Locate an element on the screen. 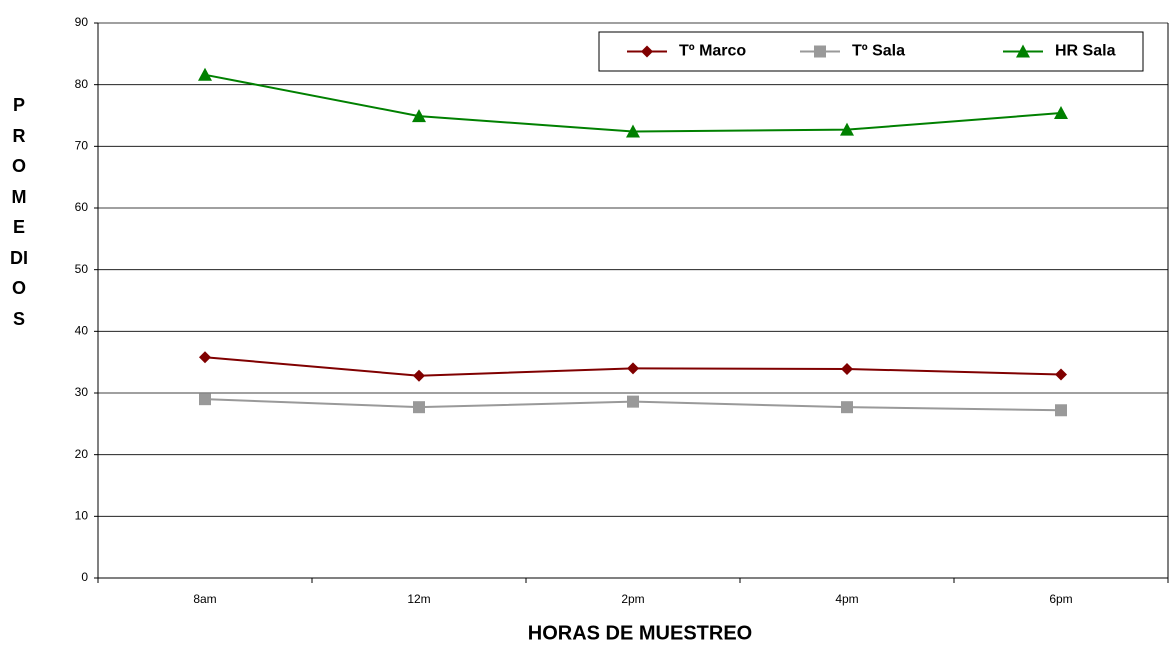 Image resolution: width=1171 pixels, height=645 pixels. y-tick-label: 70 is located at coordinates (82, 146).